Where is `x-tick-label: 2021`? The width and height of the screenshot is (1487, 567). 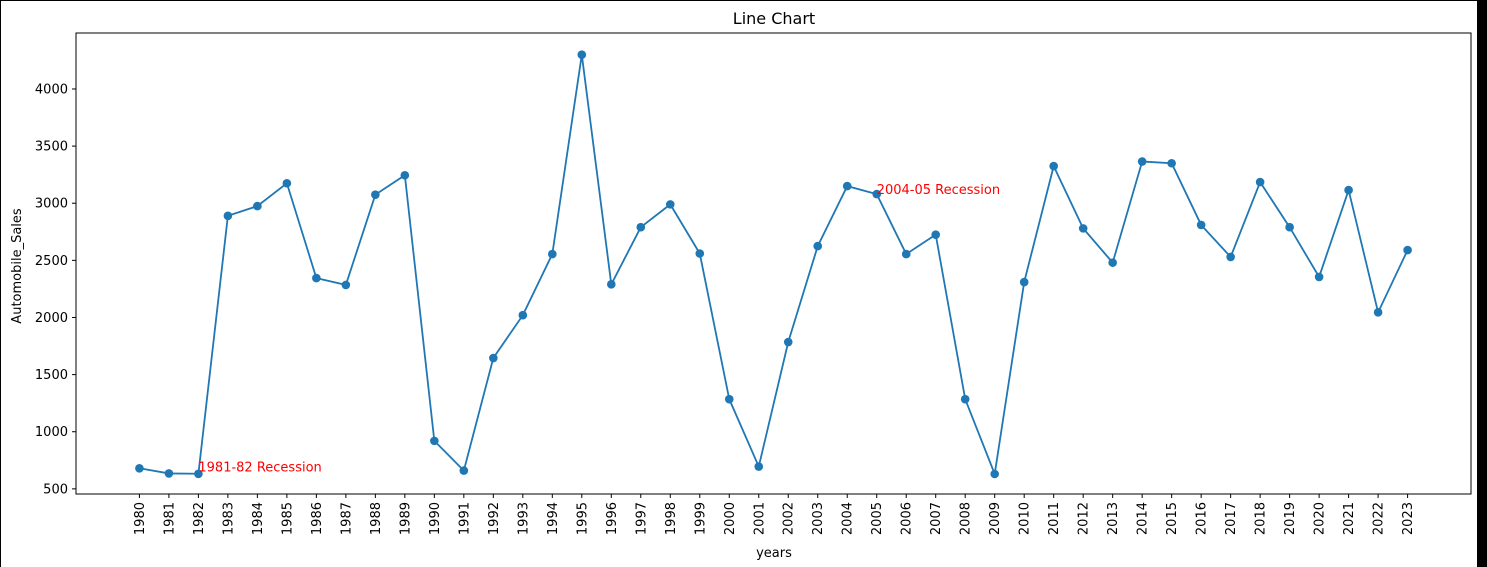 x-tick-label: 2021 is located at coordinates (1349, 518).